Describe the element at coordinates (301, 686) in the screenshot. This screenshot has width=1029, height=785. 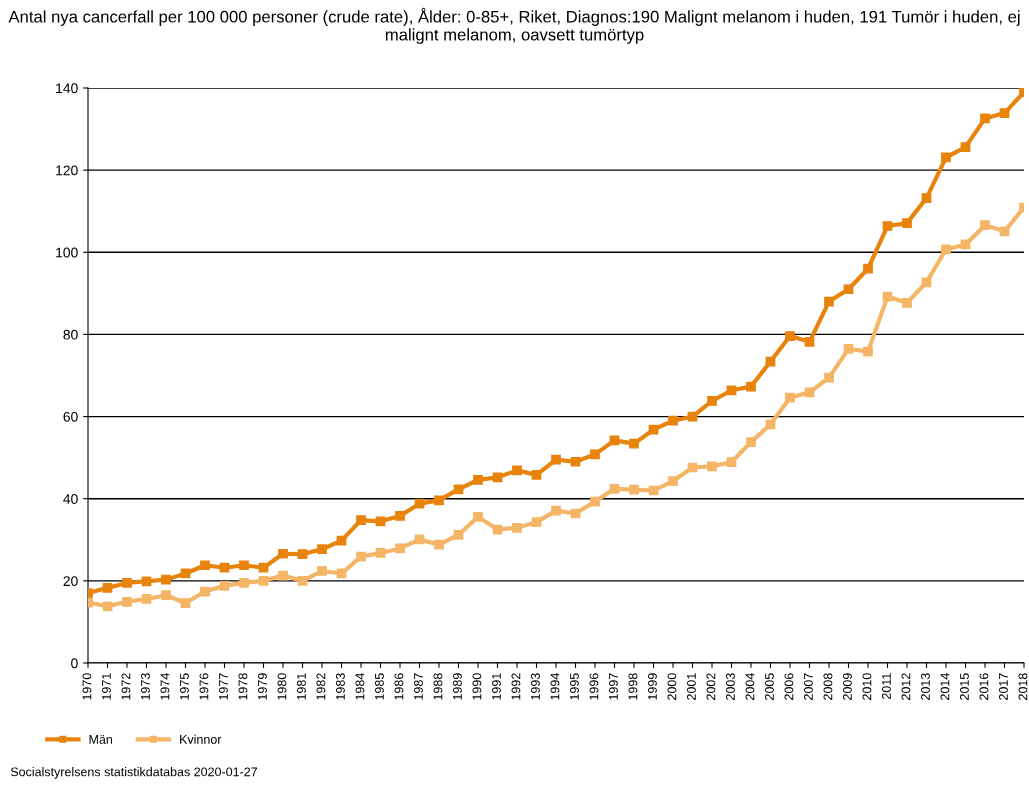
I see `x-tick-label: 1981` at that location.